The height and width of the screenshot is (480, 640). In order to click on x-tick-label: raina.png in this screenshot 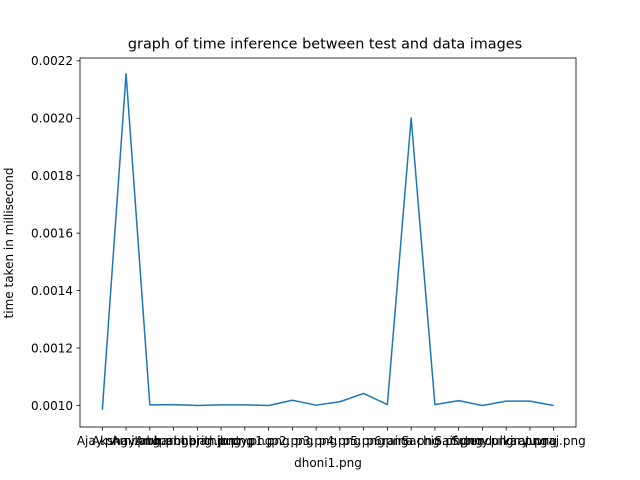, I will do `click(411, 441)`.